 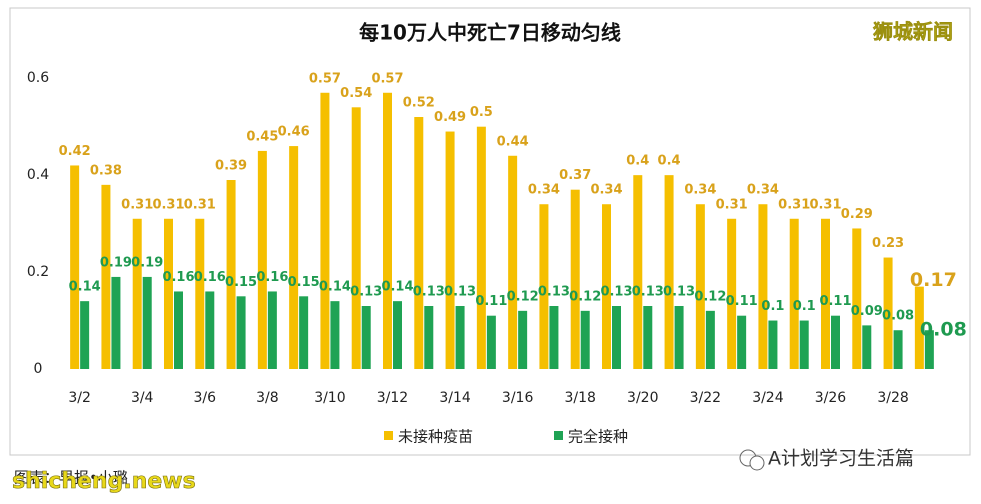 What do you see at coordinates (71, 478) in the screenshot?
I see `source: 图表：早报•小璐` at bounding box center [71, 478].